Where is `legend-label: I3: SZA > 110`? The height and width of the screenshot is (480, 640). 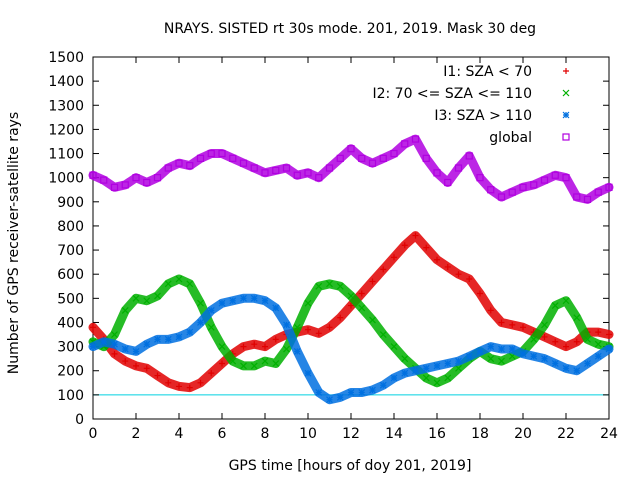
legend-label: I3: SZA > 110 is located at coordinates (483, 116).